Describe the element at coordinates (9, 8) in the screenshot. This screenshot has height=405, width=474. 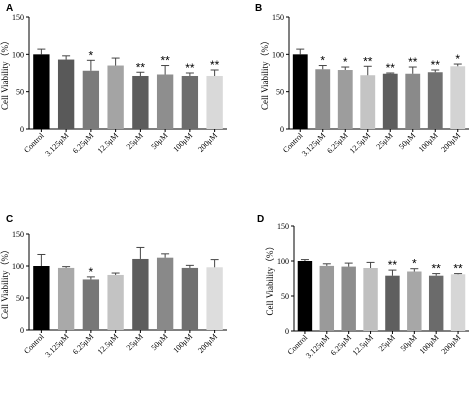
I see `panel-letter: A` at that location.